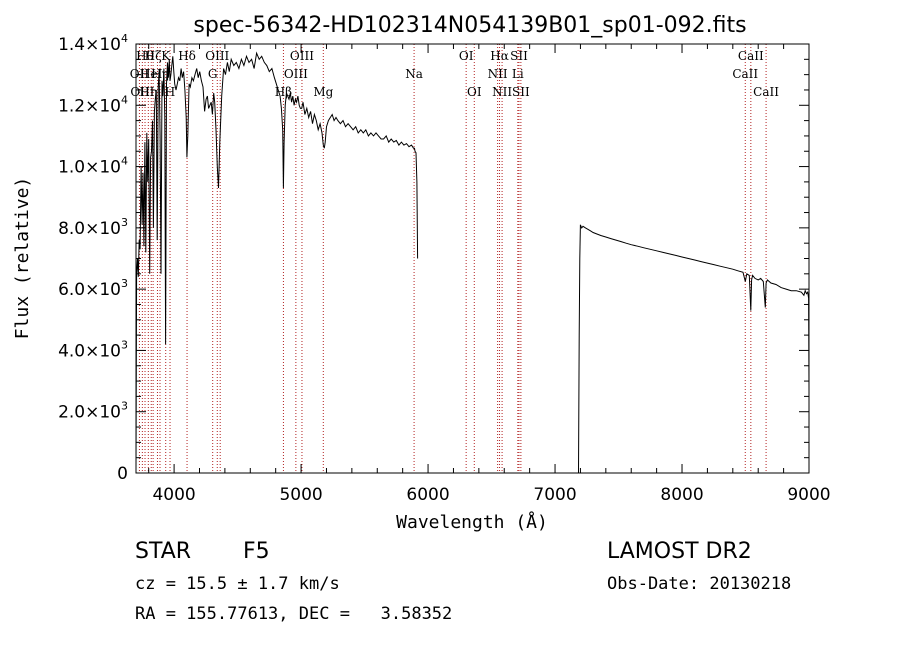 The image size is (900, 649). What do you see at coordinates (414, 74) in the screenshot?
I see `line-marker-label: Na` at bounding box center [414, 74].